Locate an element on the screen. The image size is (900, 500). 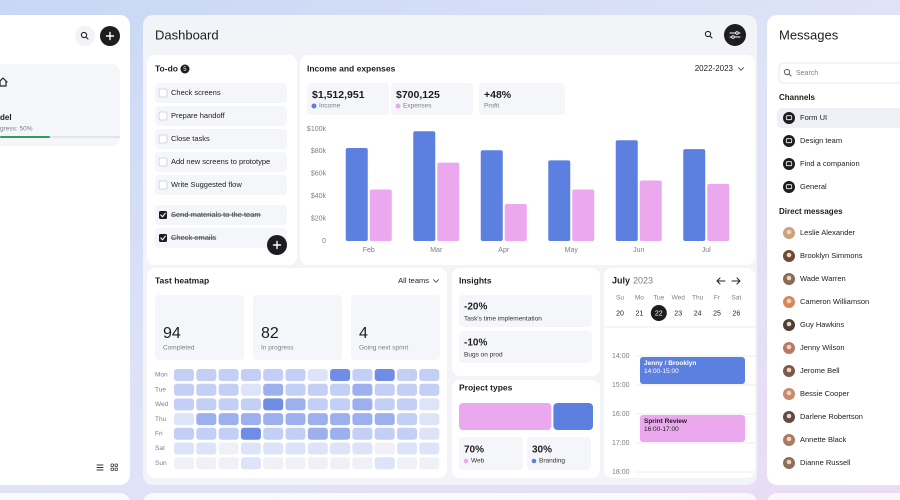
channel-name: Form UI is located at coordinates (813, 117).